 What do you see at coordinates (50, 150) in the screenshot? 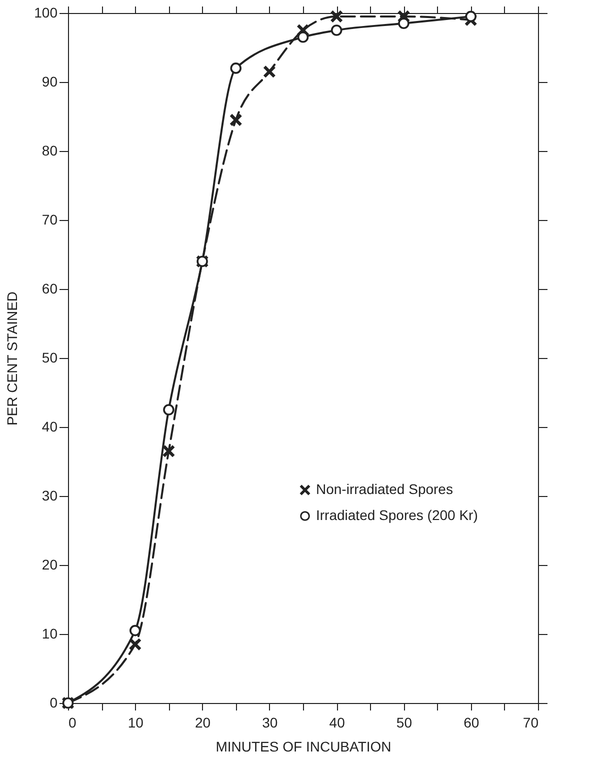
I see `y-tick-label: 80` at bounding box center [50, 150].